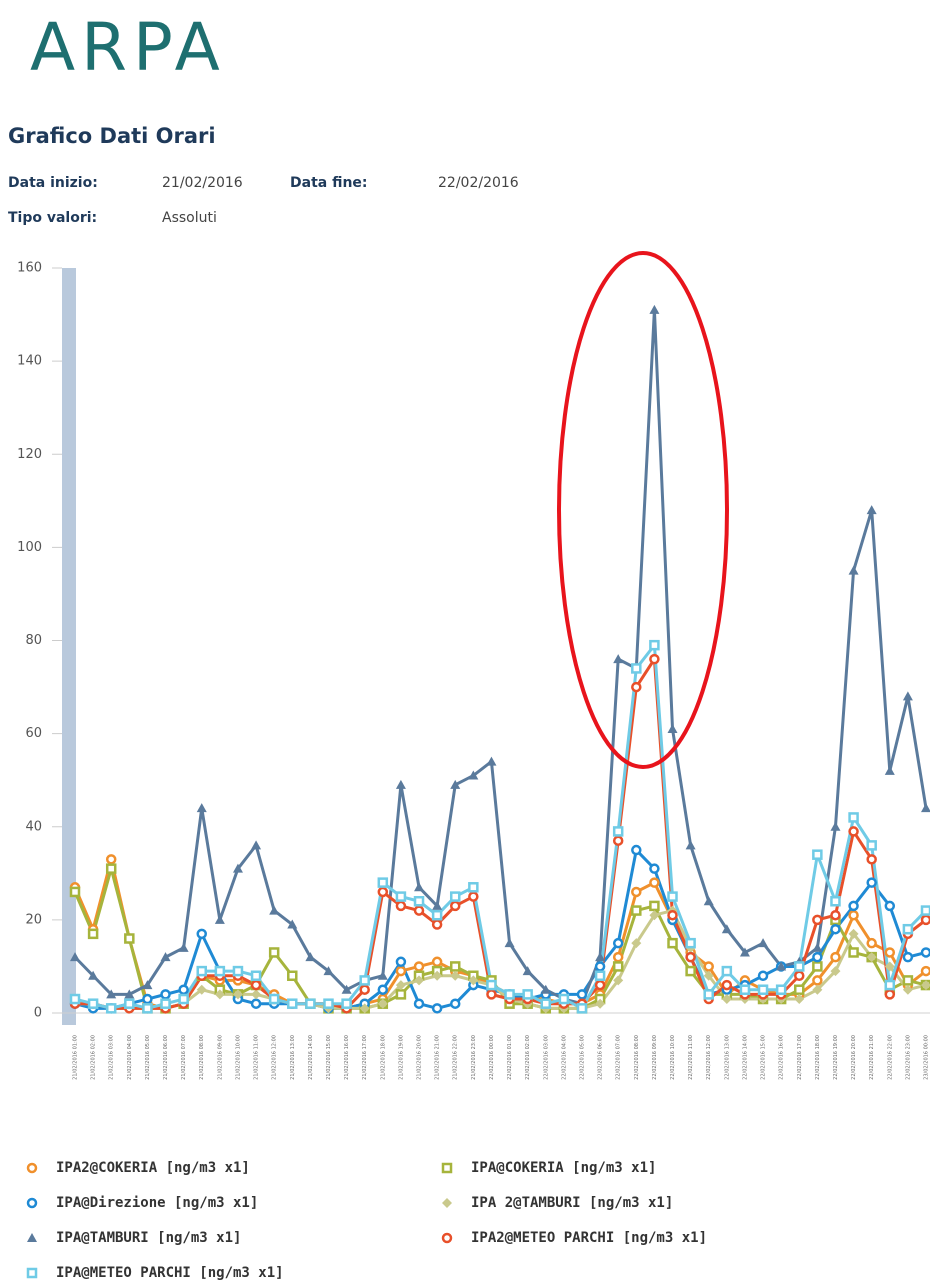 This screenshot has width=930, height=1286. I want to click on y-tick-label: 0, so click(38, 1013).